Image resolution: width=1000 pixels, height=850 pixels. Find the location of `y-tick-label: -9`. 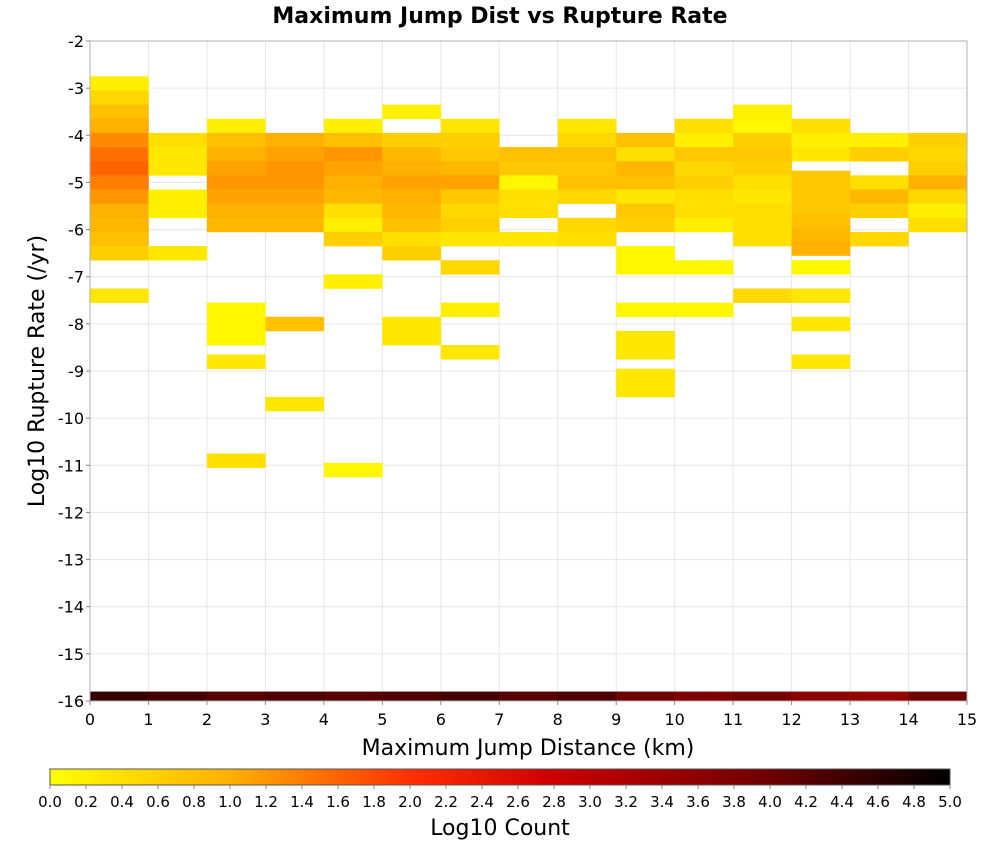

y-tick-label: -9 is located at coordinates (76, 371).